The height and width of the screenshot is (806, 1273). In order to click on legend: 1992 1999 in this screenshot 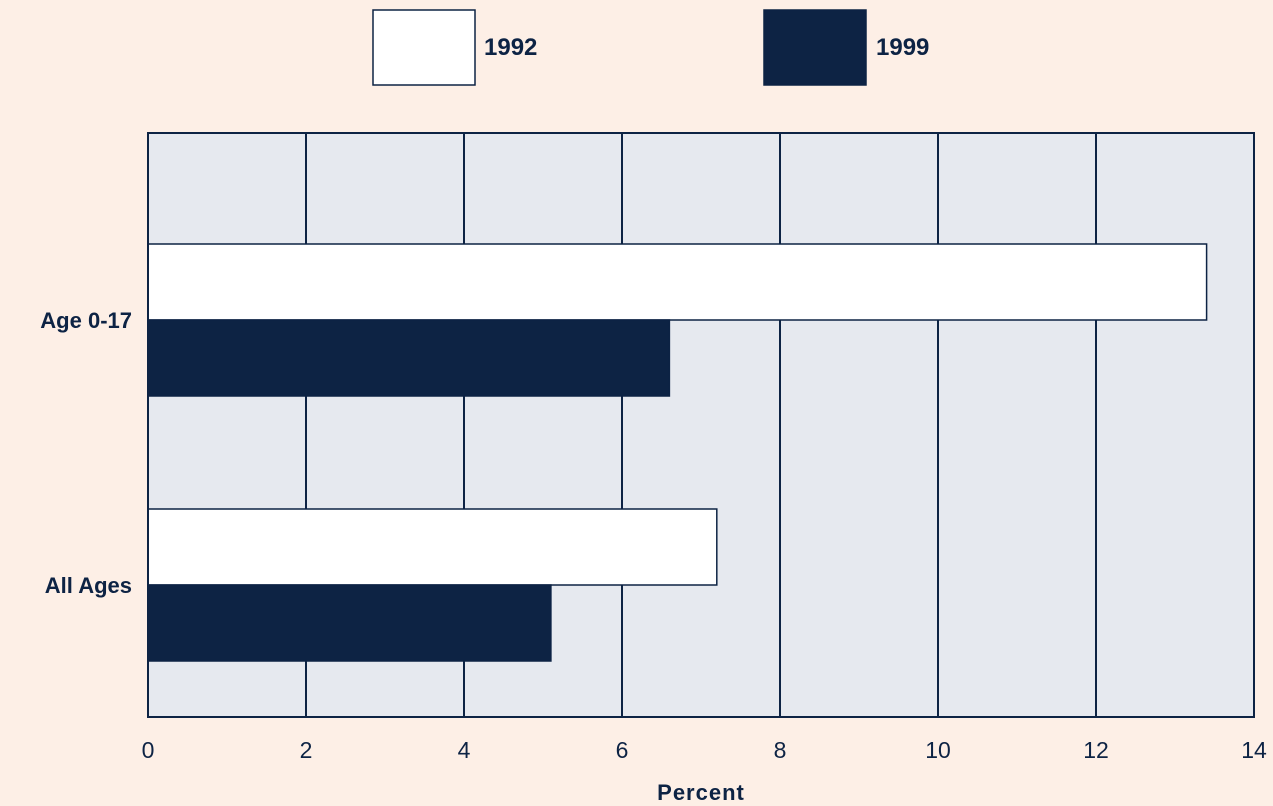, I will do `click(650, 47)`.